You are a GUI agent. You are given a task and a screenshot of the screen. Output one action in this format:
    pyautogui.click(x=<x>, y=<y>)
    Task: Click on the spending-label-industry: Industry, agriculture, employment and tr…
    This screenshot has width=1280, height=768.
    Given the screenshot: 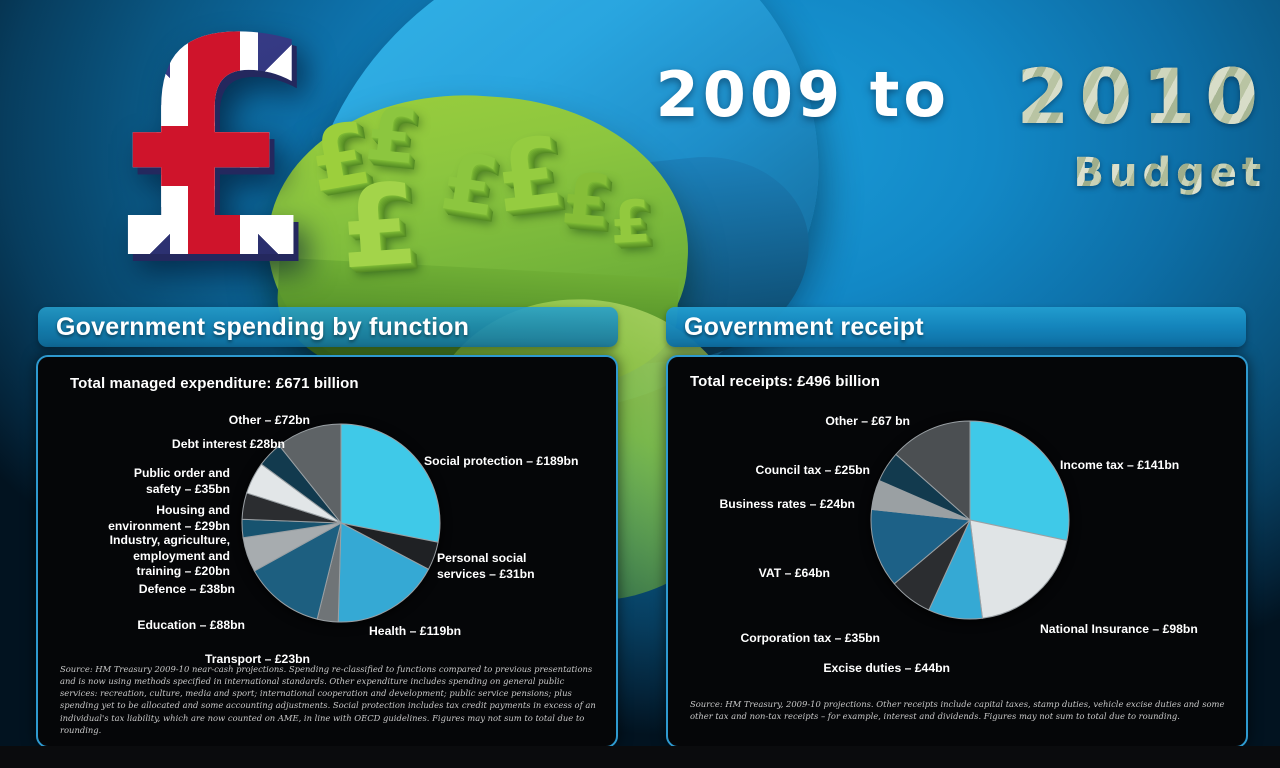 What is the action you would take?
    pyautogui.click(x=169, y=555)
    